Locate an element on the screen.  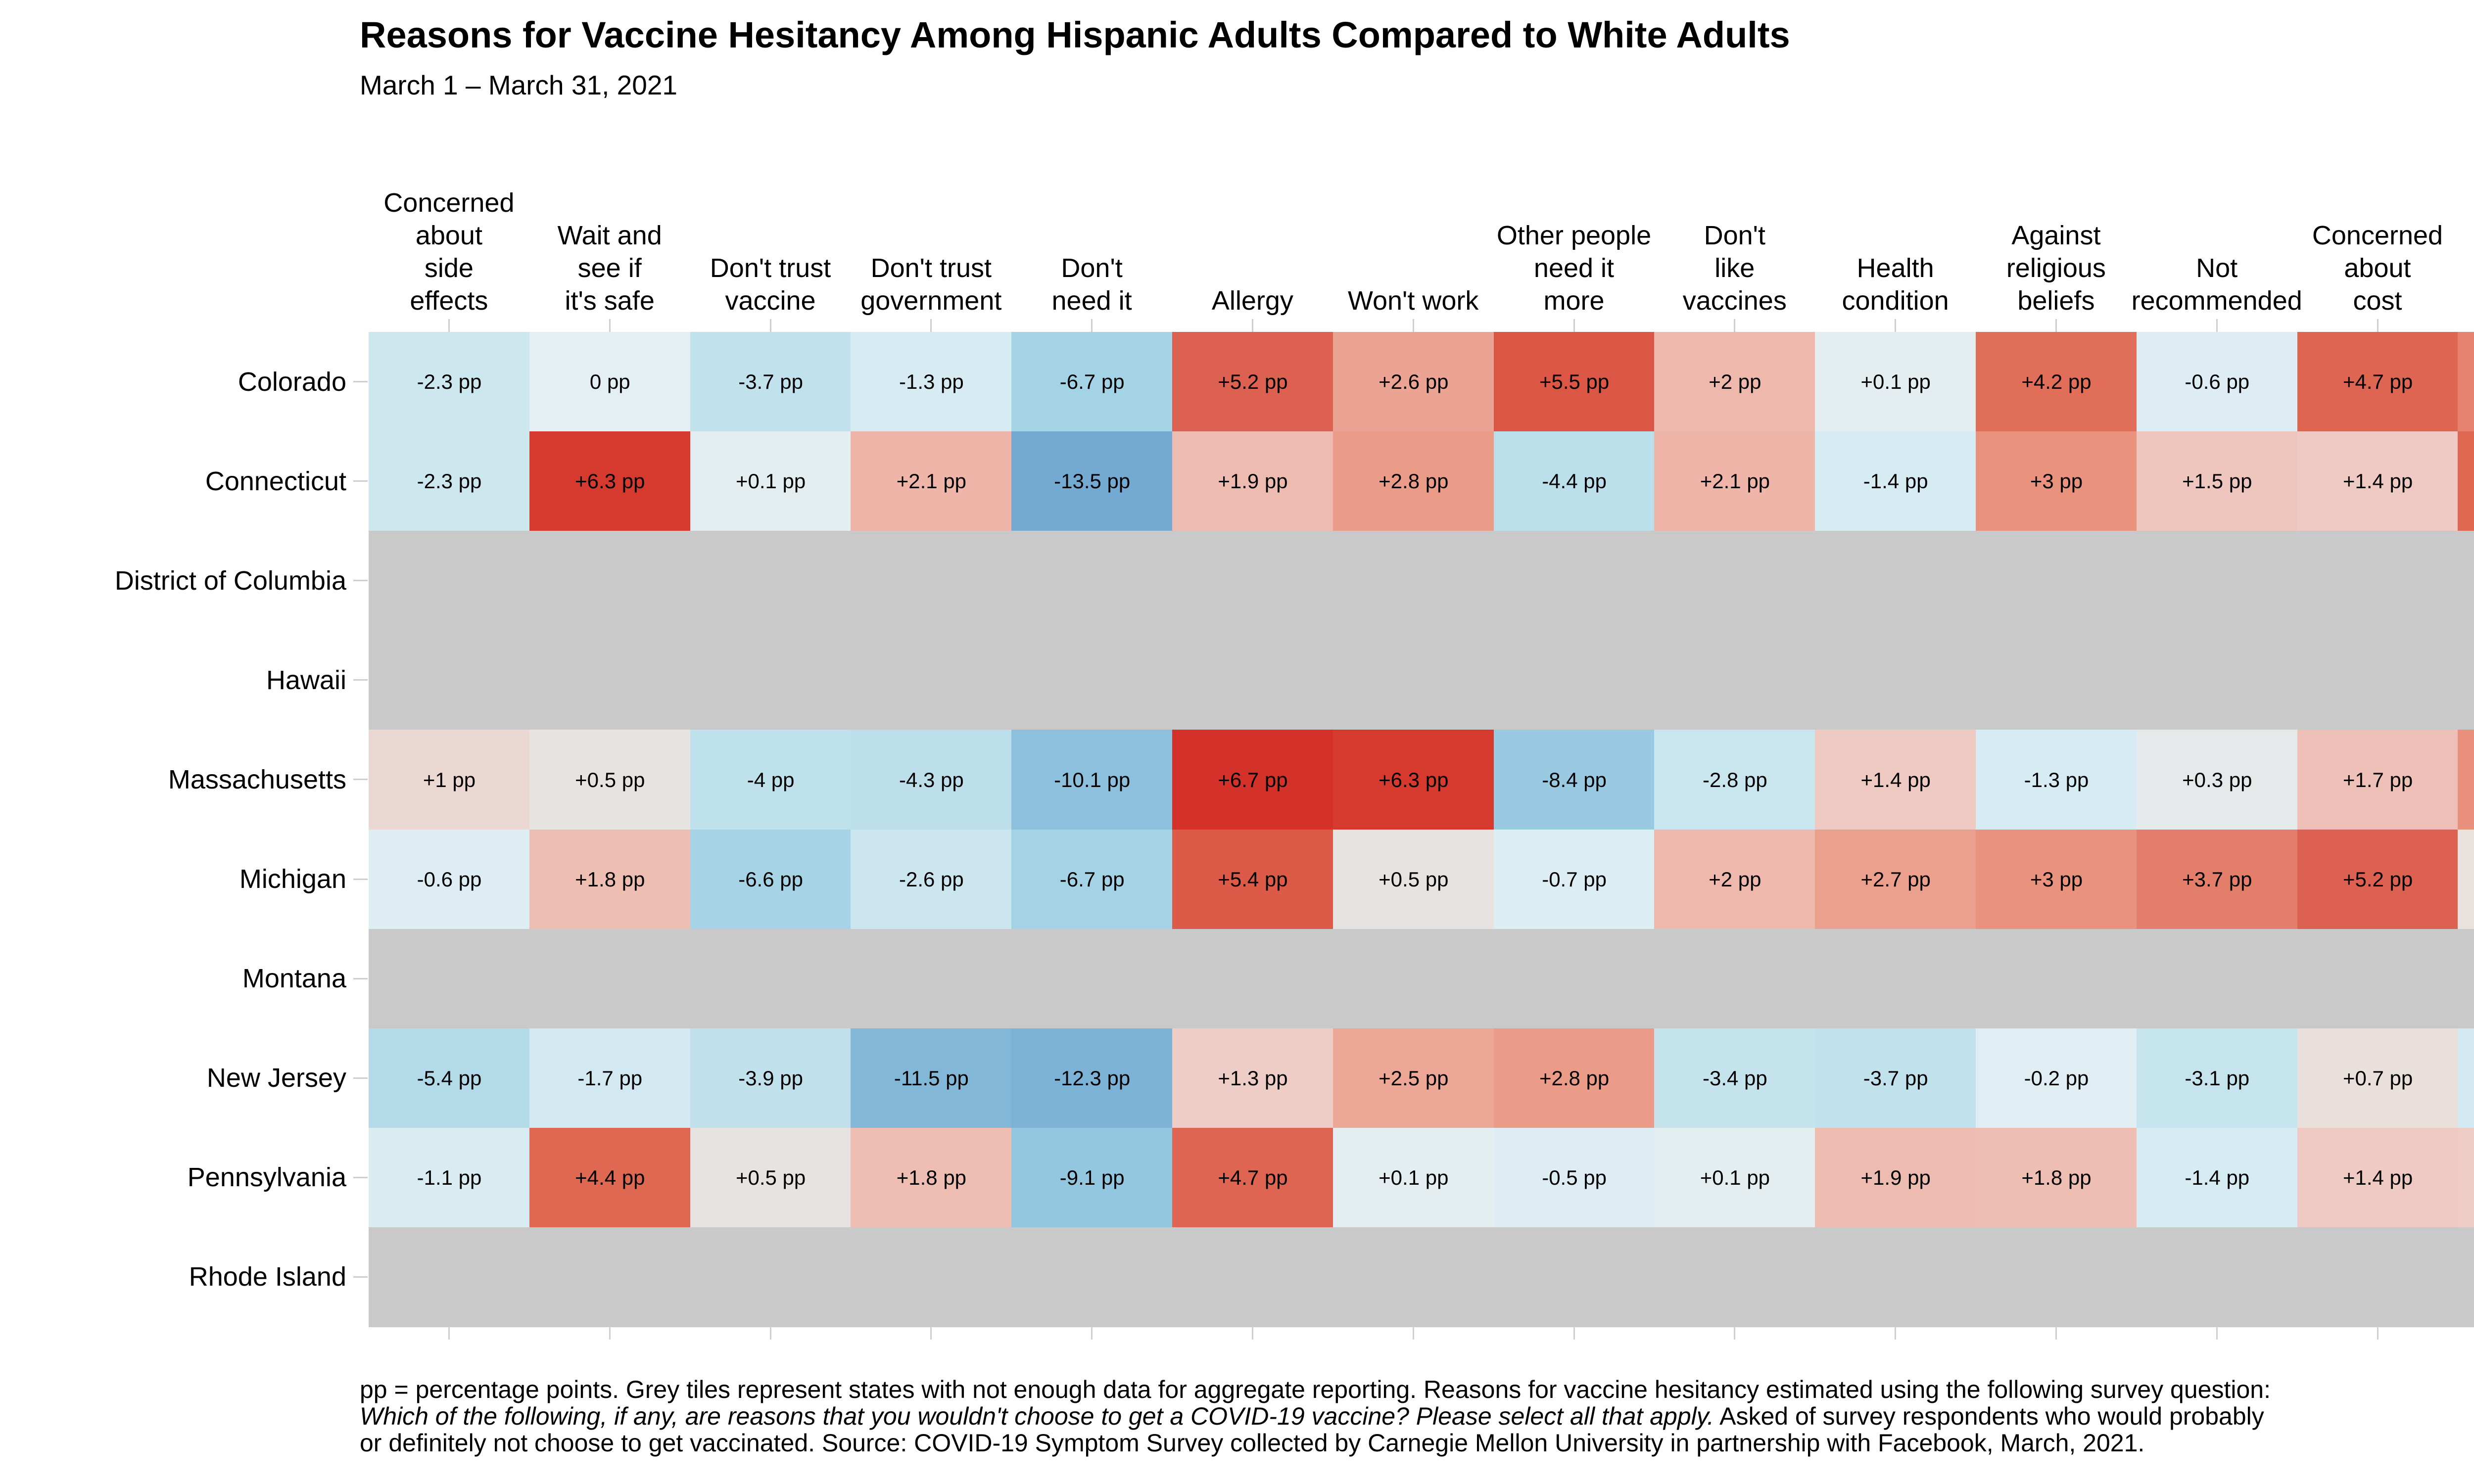
cell-value: +1 pp is located at coordinates (449, 779).